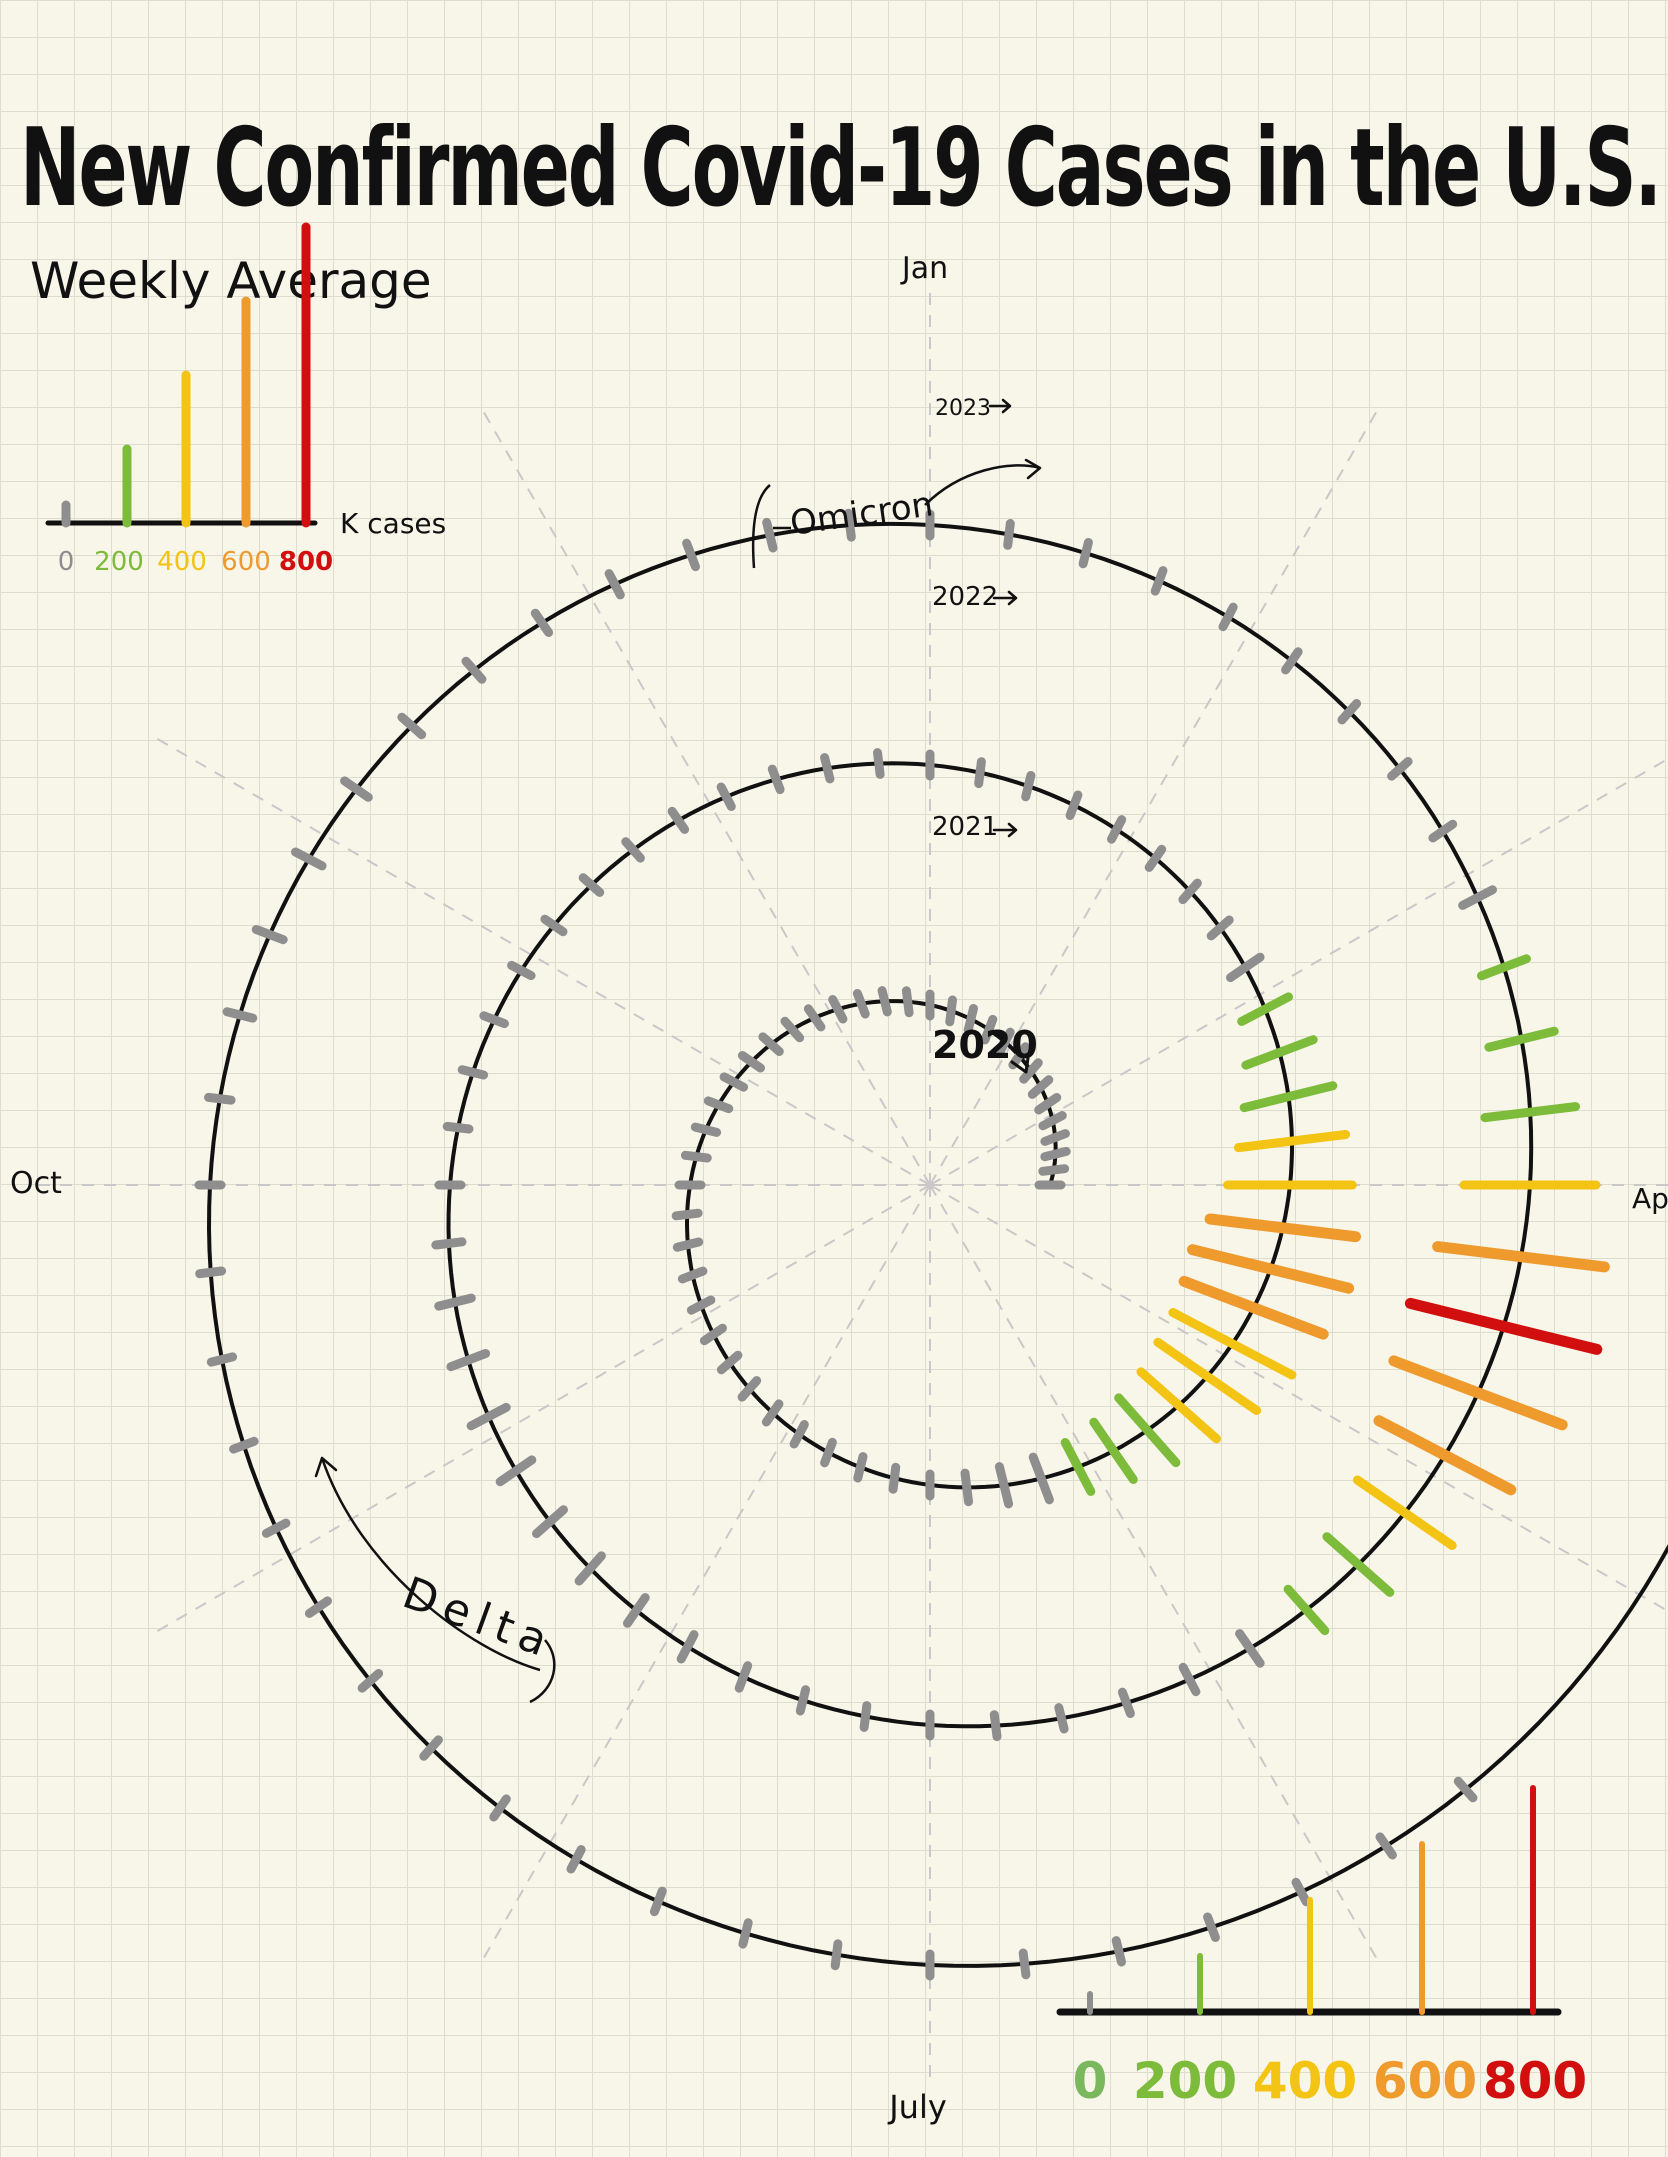  Describe the element at coordinates (965, 827) in the screenshot. I see `svg-text: 2021` at that location.